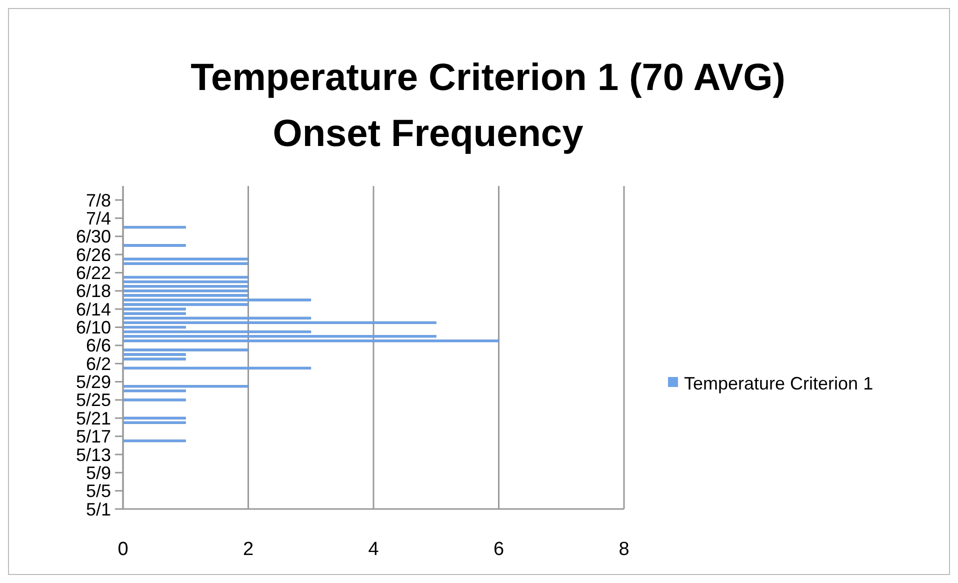  What do you see at coordinates (93, 236) in the screenshot?
I see `y-tick-label: 6/30` at bounding box center [93, 236].